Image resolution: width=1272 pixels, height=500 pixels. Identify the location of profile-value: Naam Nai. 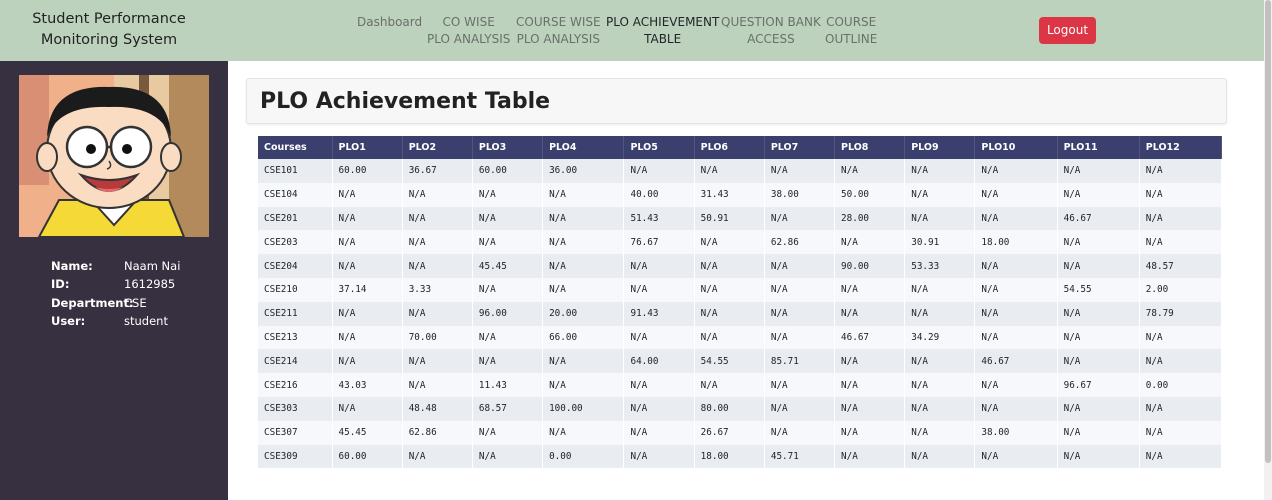
(152, 266).